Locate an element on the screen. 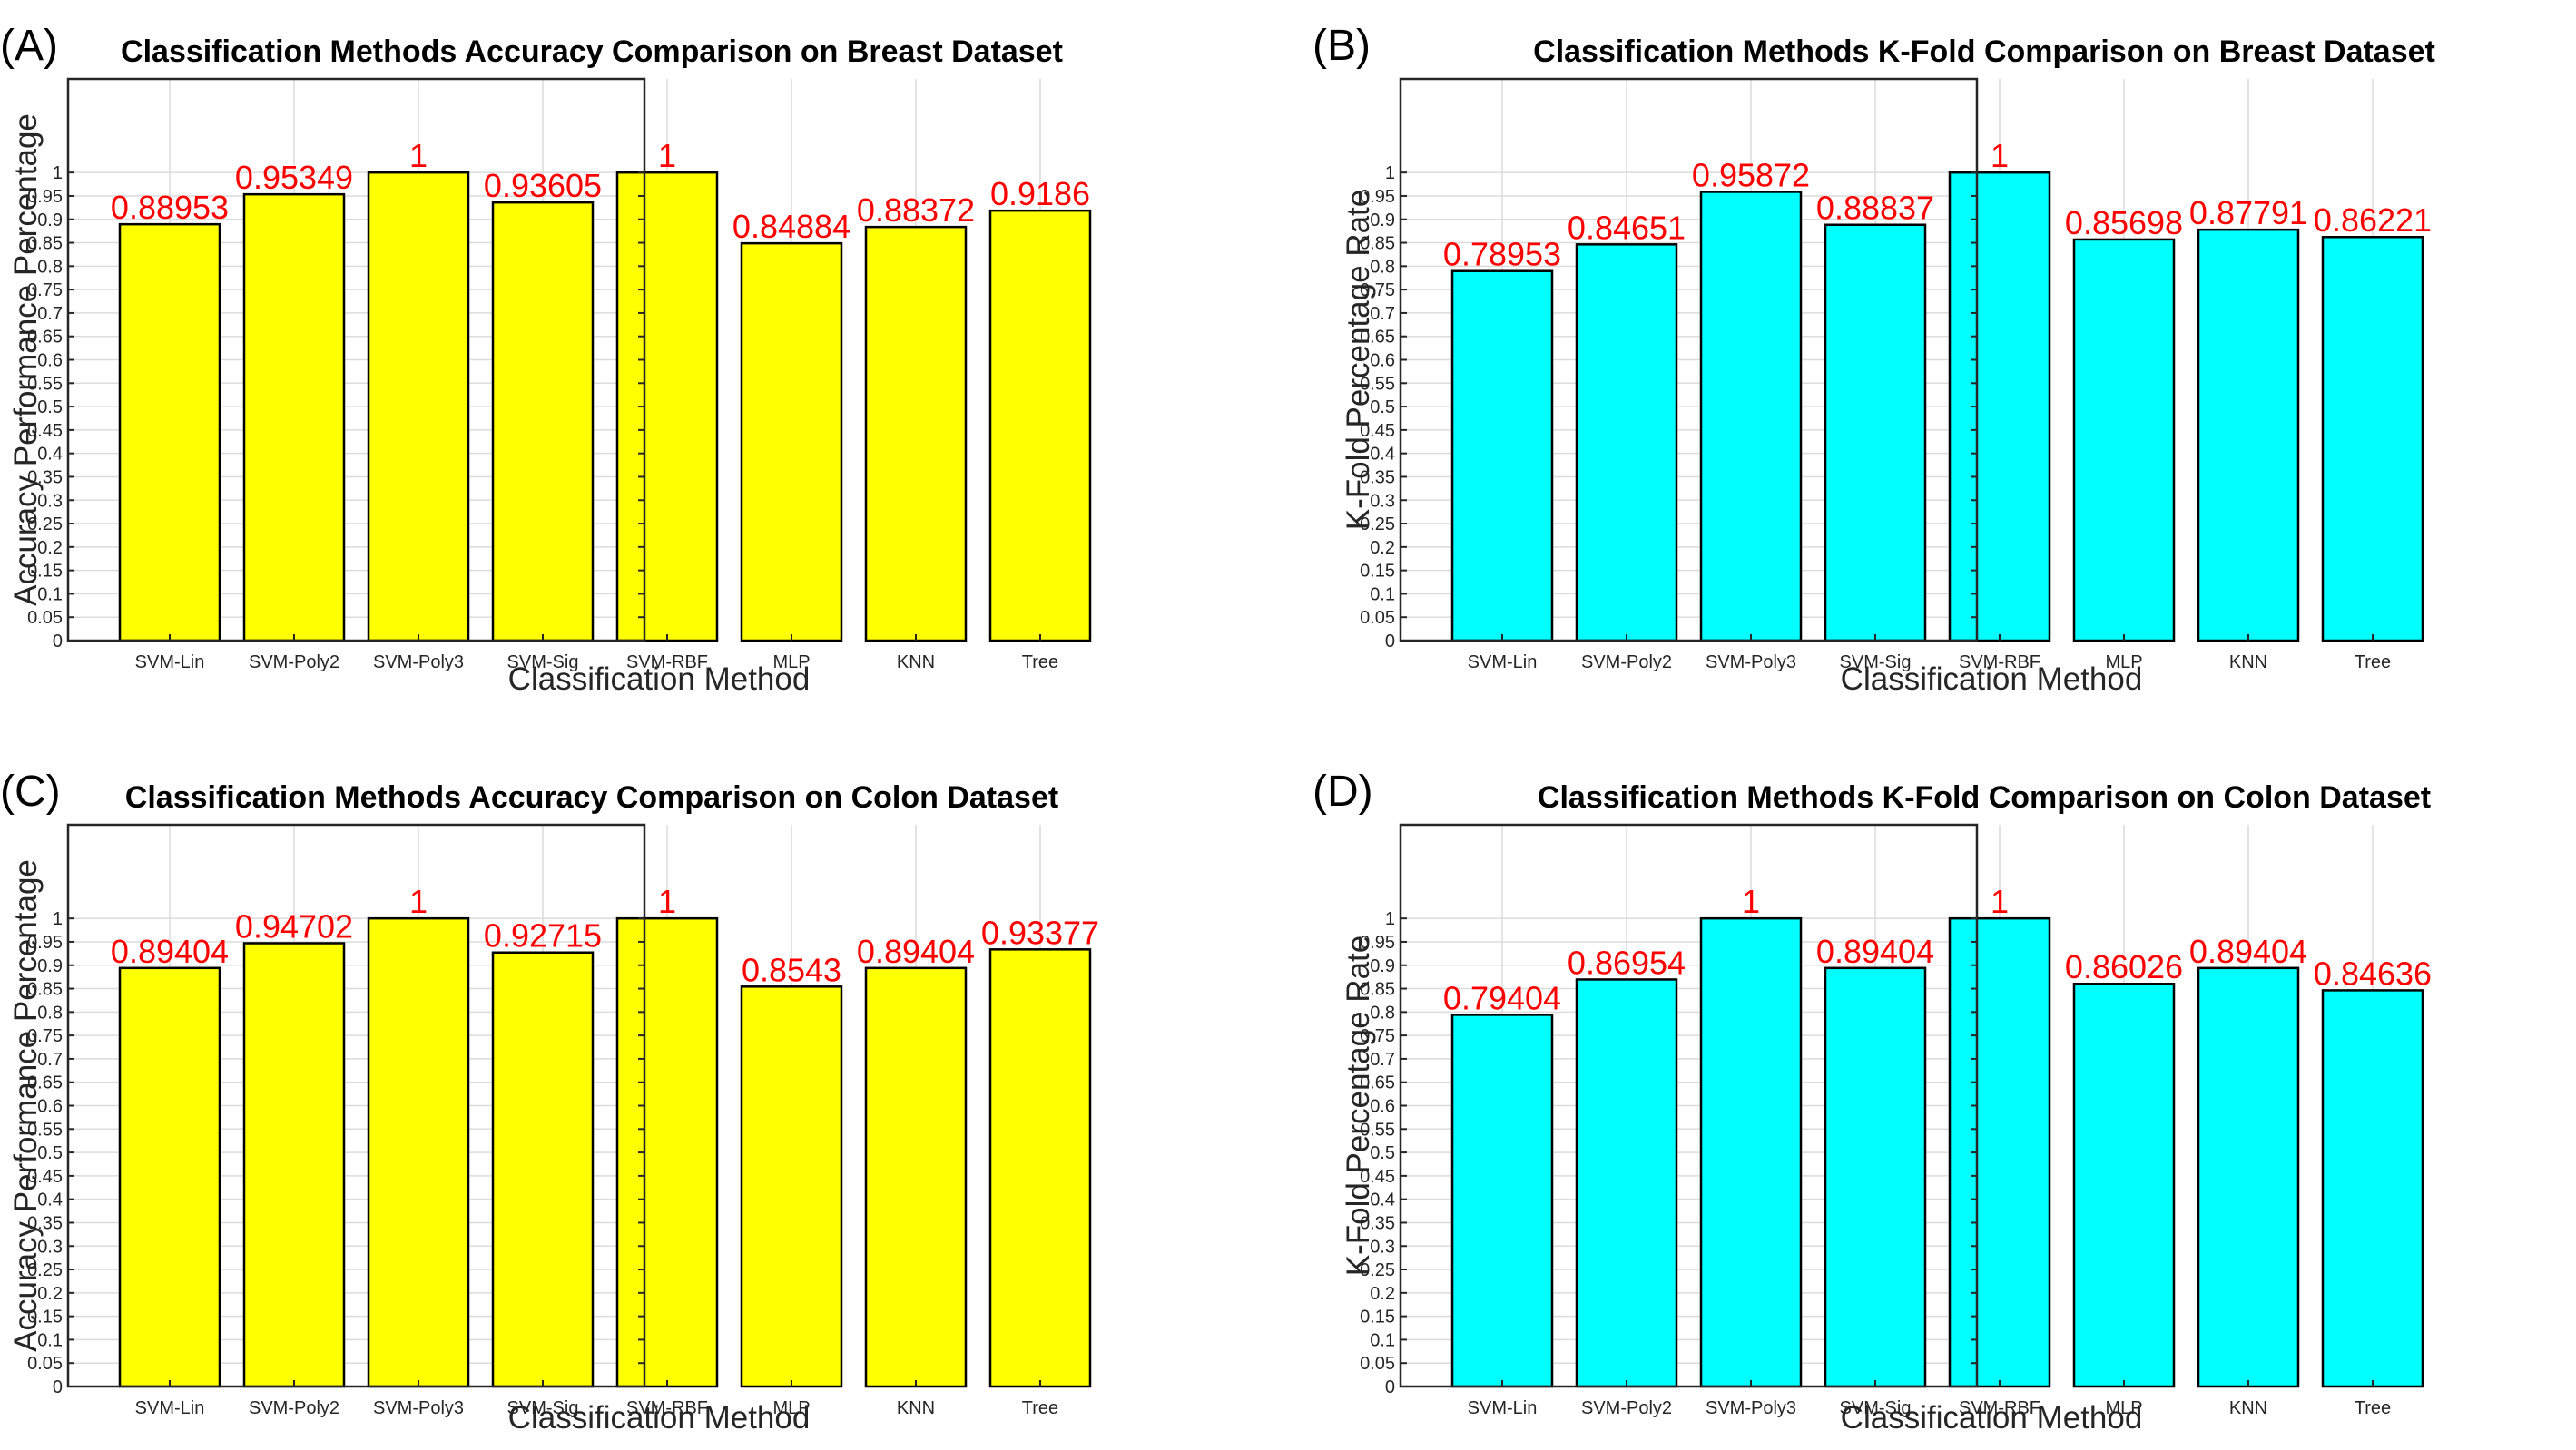  y-axis-label: K-Fold Percentage Rate is located at coordinates (1358, 360).